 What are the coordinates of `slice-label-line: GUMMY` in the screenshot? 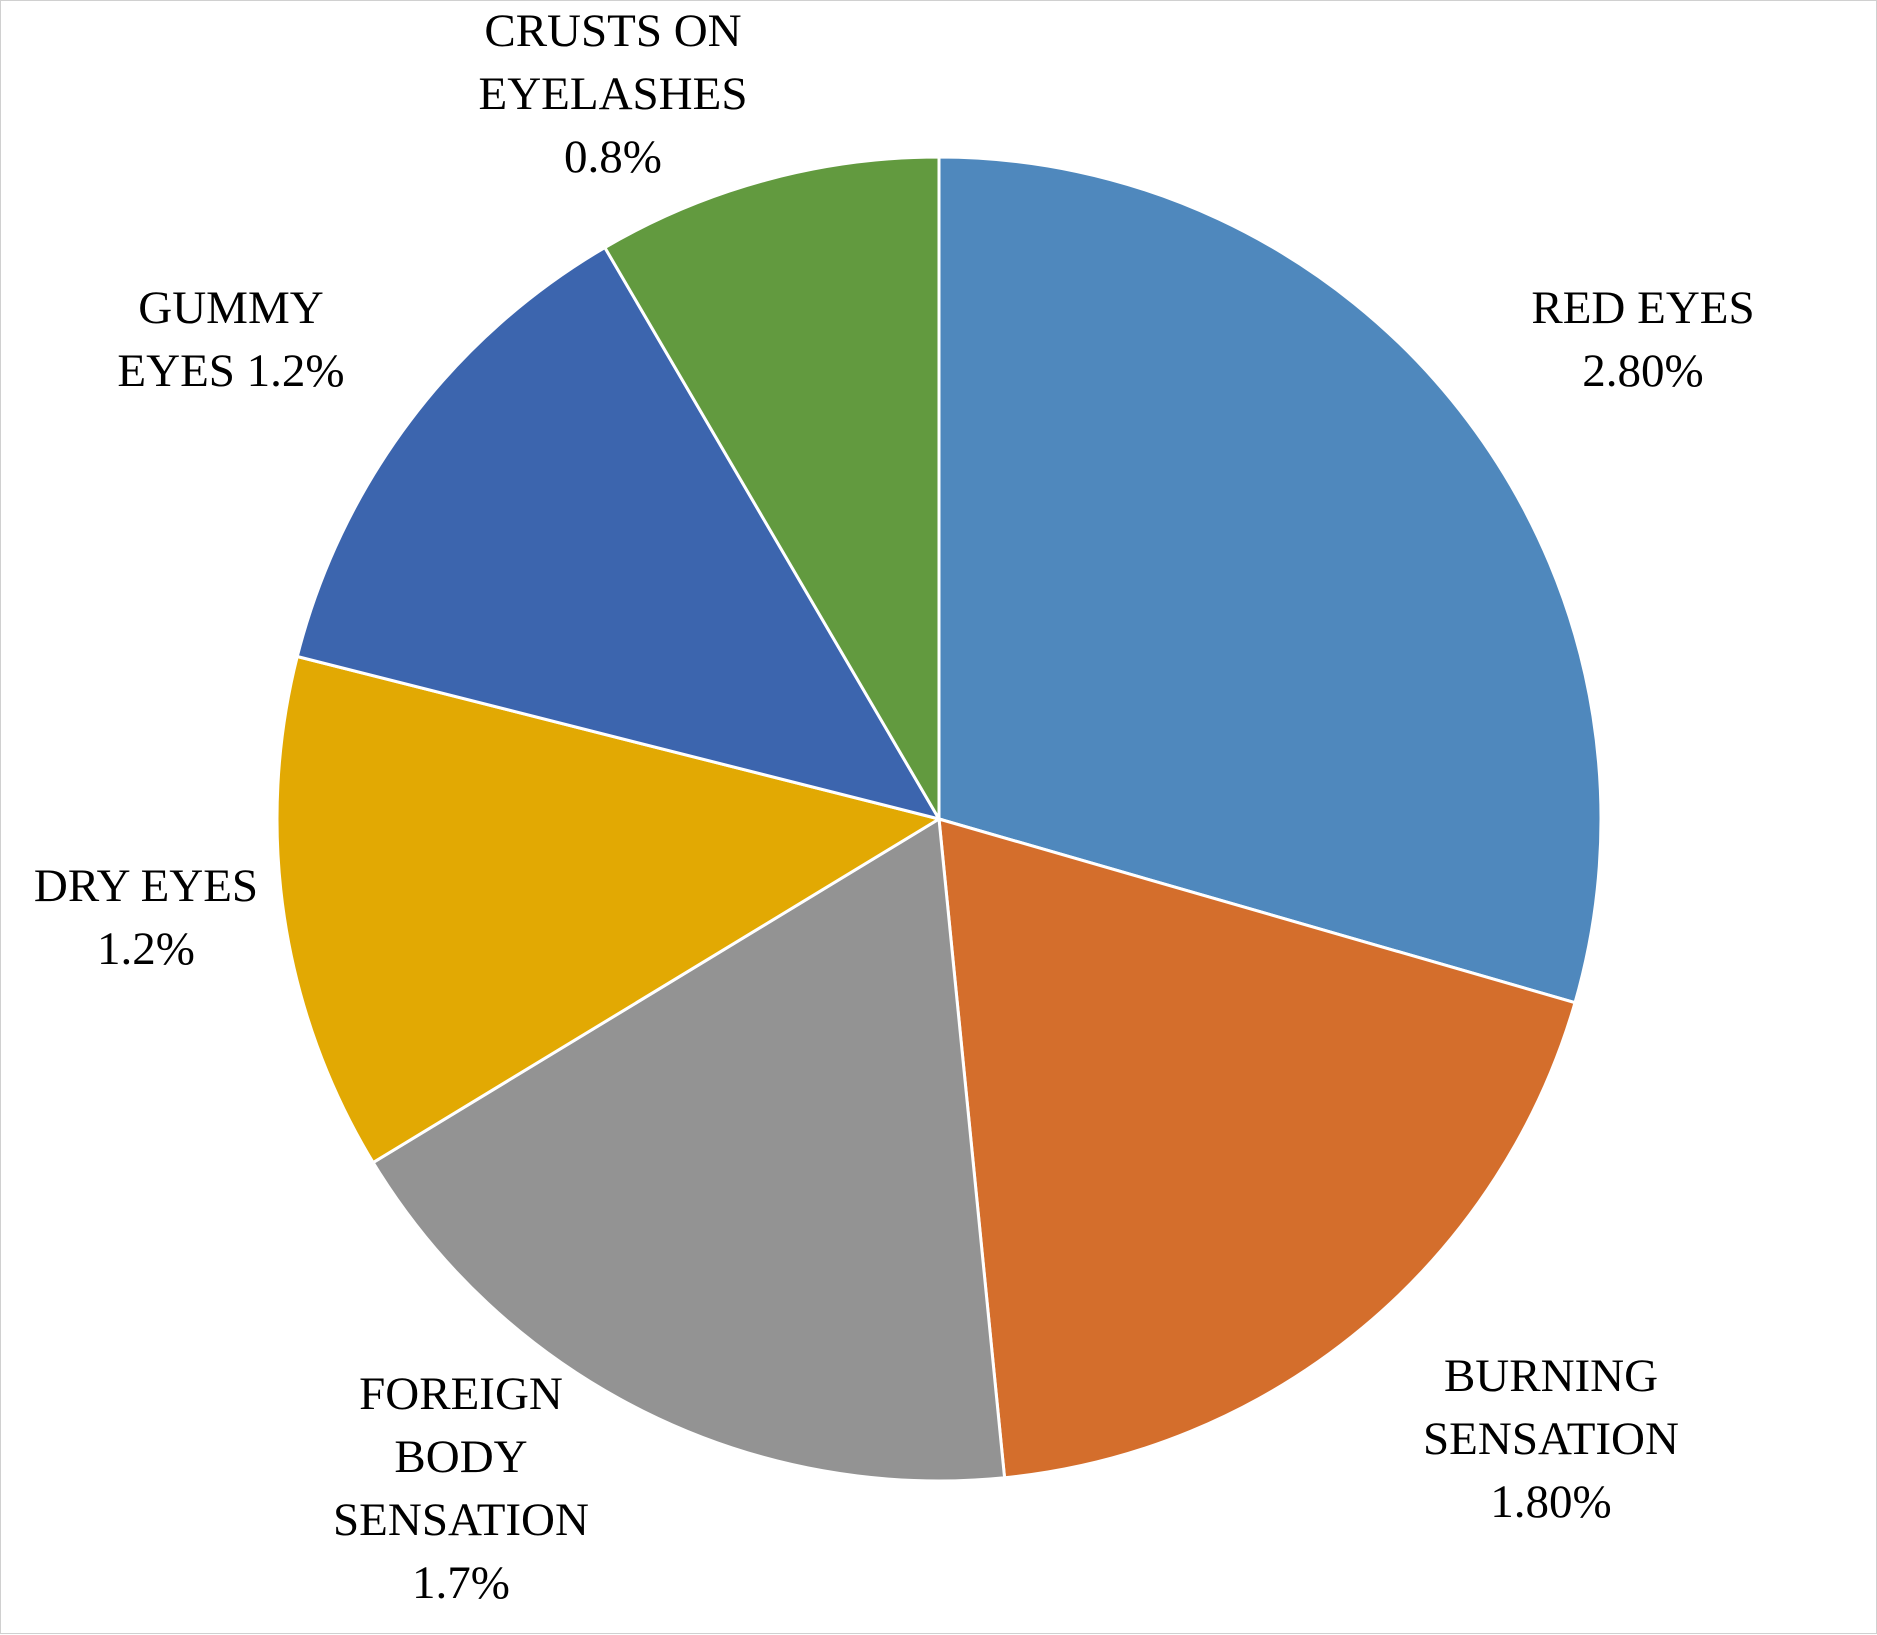 It's located at (230, 308).